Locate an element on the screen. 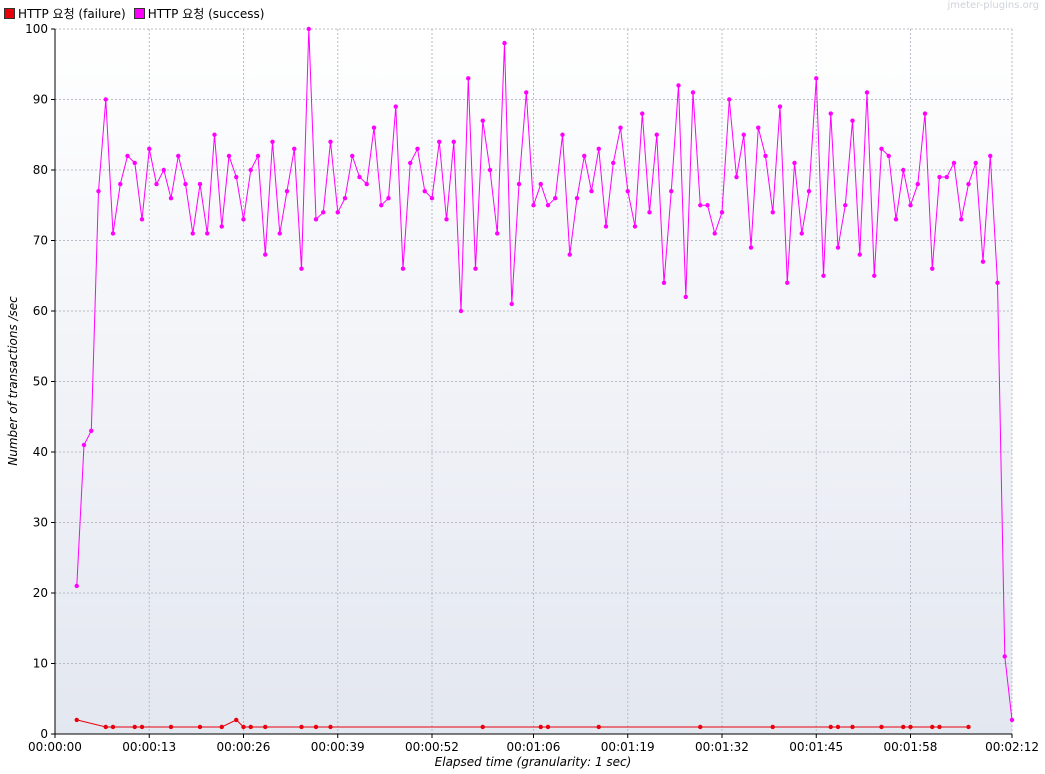 This screenshot has width=1045, height=774. y-ticks: 0 10 20 30 40 50 60 70 80 90 100 is located at coordinates (40, 381).